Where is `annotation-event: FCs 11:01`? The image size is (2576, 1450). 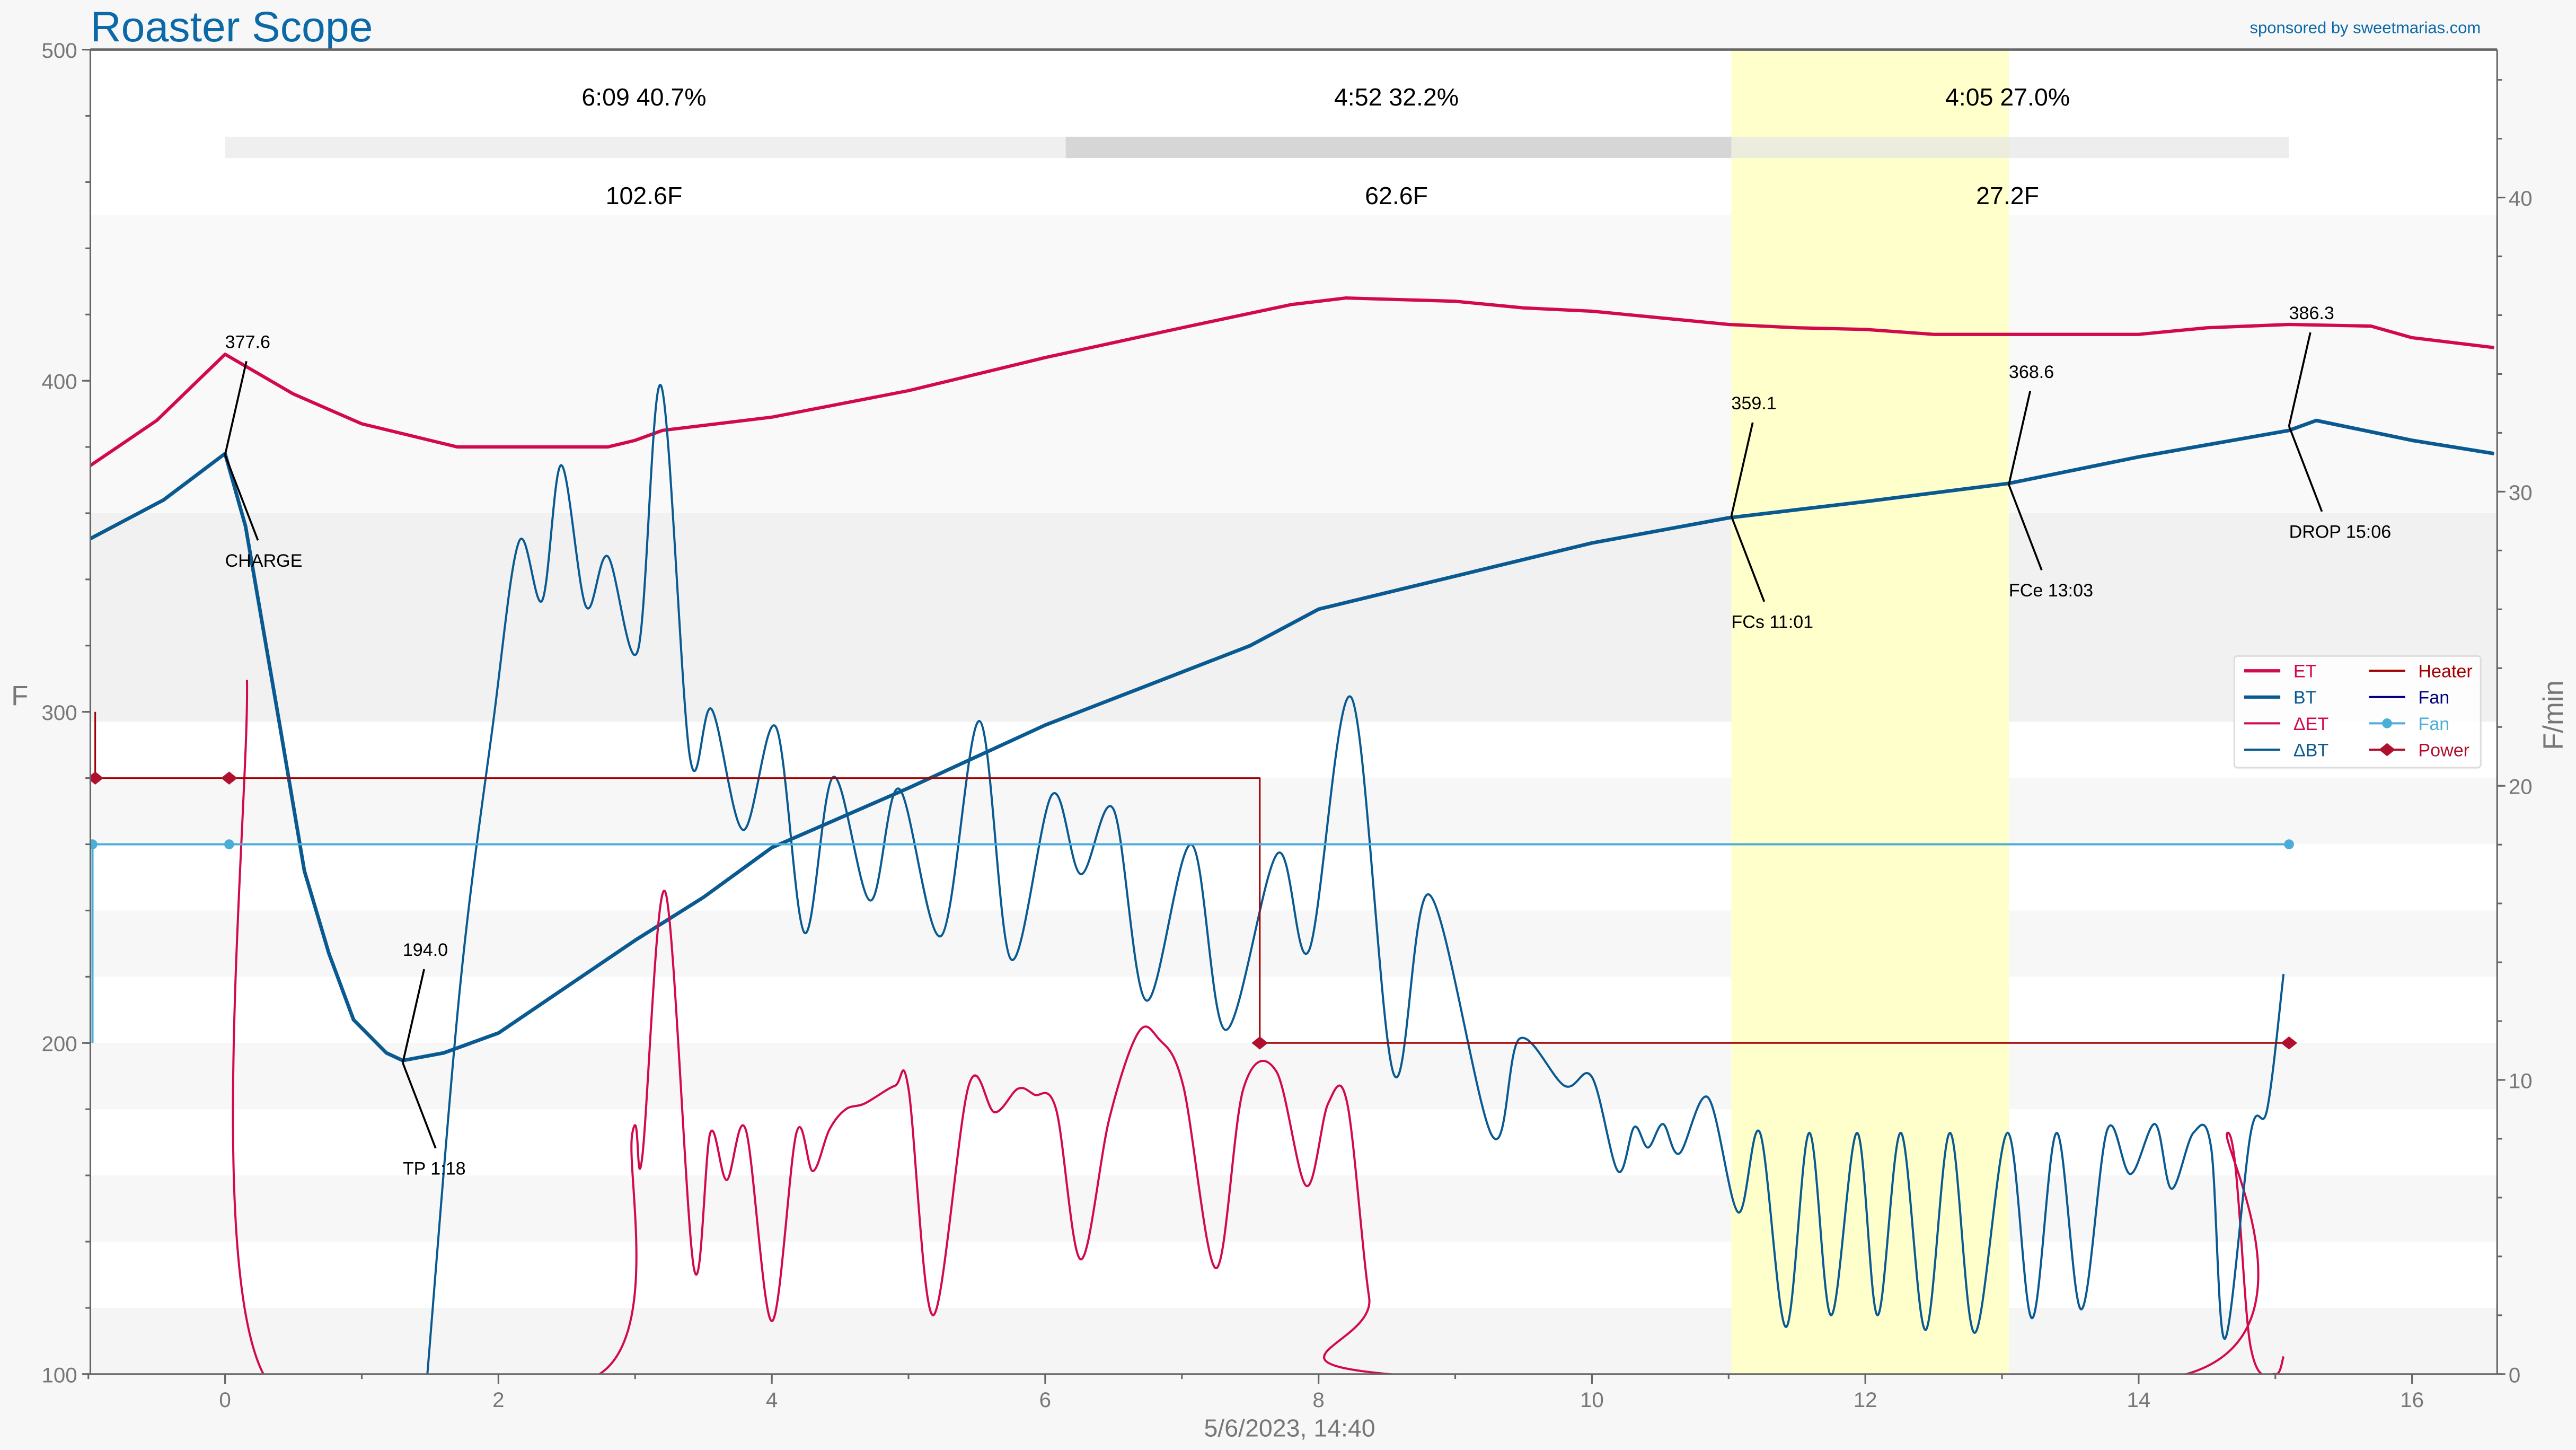 annotation-event: FCs 11:01 is located at coordinates (1772, 622).